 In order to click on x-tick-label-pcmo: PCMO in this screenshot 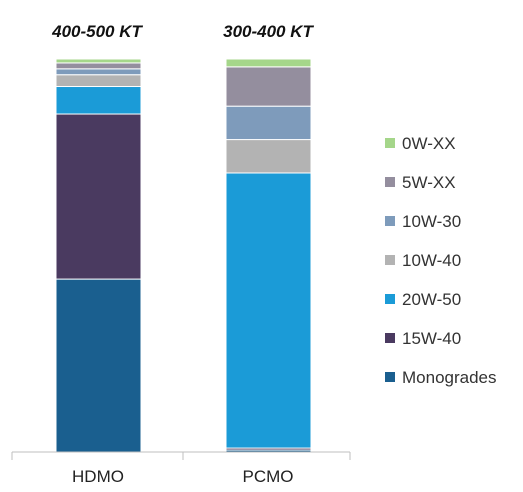, I will do `click(268, 476)`.